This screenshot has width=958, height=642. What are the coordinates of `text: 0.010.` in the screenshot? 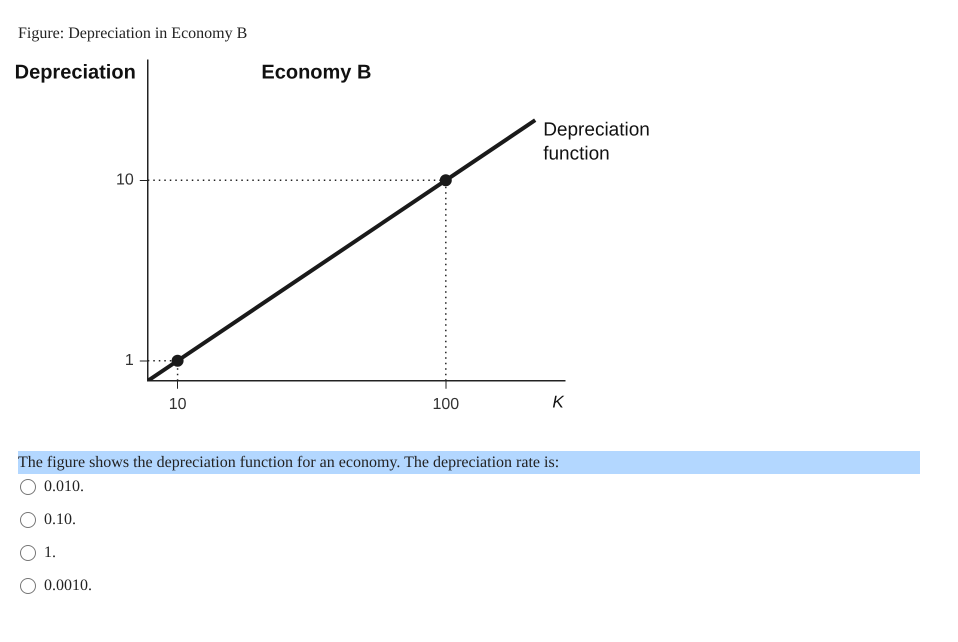 It's located at (64, 487).